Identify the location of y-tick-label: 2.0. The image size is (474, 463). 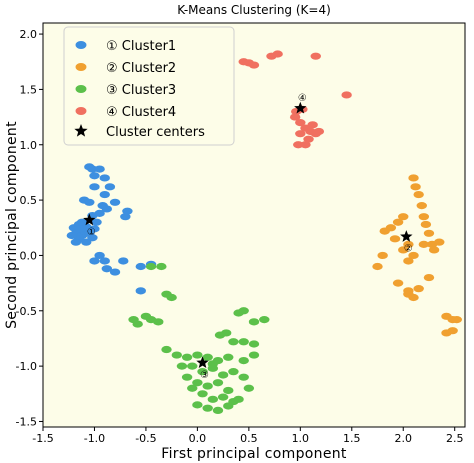
(29, 34).